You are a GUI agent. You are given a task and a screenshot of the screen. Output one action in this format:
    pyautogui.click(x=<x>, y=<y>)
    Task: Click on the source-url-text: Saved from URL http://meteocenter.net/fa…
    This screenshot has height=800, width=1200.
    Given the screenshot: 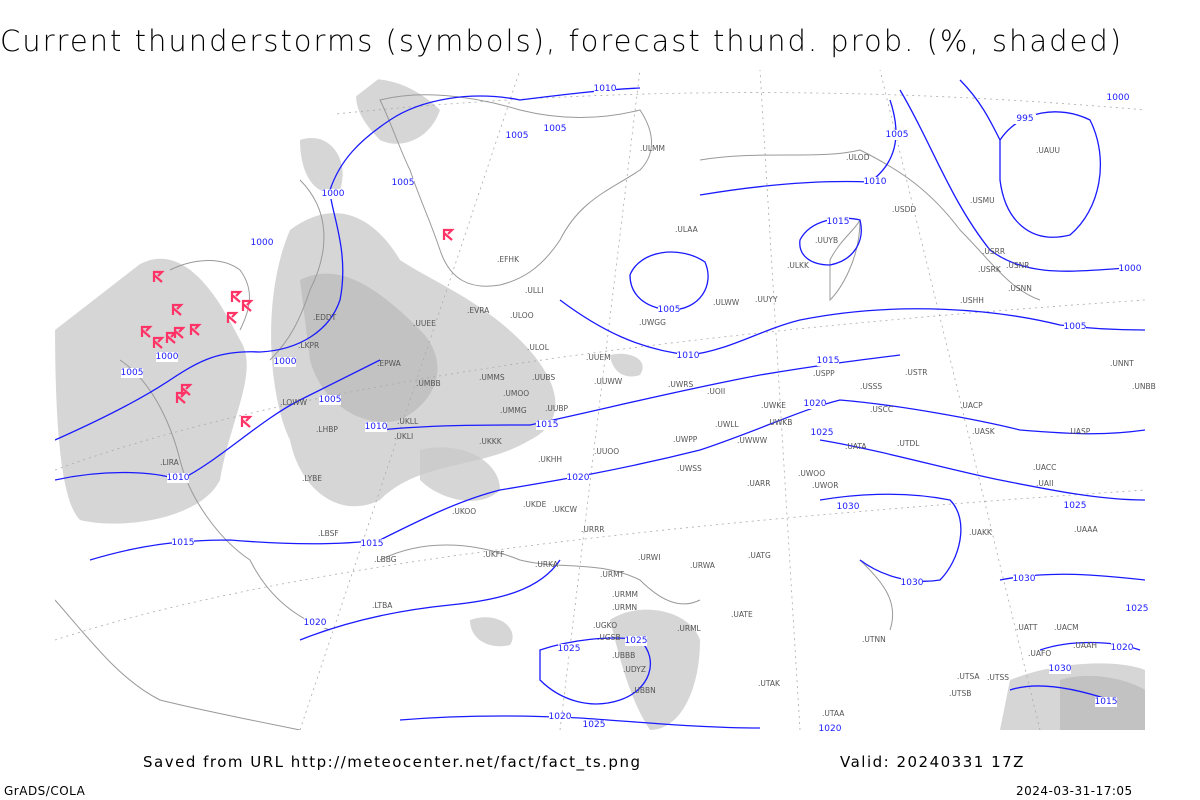 What is the action you would take?
    pyautogui.click(x=392, y=762)
    